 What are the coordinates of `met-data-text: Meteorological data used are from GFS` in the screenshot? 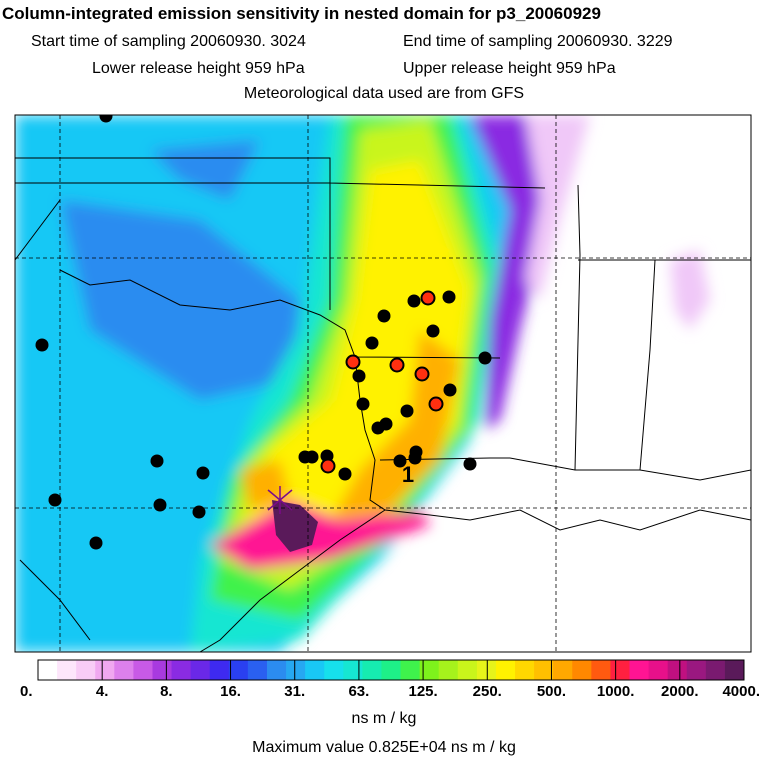 It's located at (384, 93).